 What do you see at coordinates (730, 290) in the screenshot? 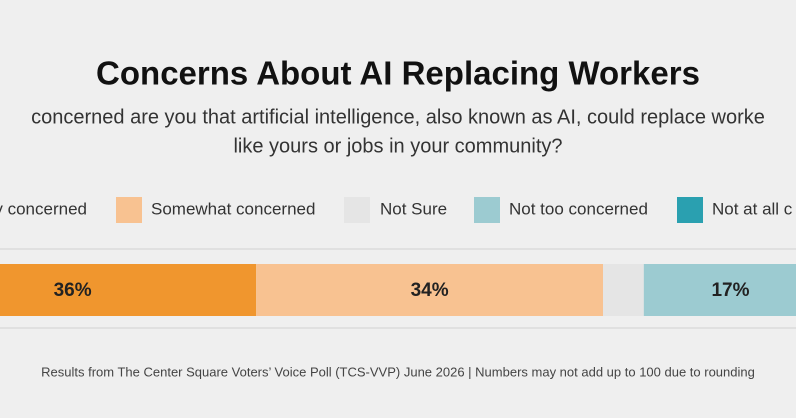
I see `data-label: 17%` at bounding box center [730, 290].